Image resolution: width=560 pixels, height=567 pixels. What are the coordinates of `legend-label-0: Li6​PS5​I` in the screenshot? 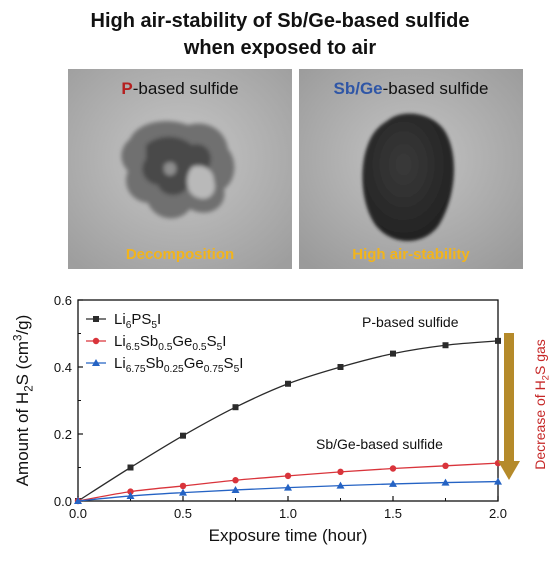 It's located at (137, 321).